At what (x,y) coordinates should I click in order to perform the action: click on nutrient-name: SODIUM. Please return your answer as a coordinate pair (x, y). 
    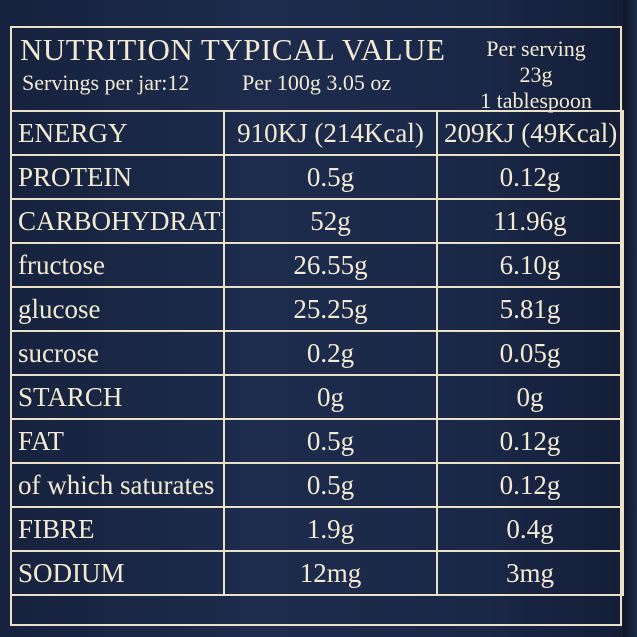
    Looking at the image, I should click on (117, 573).